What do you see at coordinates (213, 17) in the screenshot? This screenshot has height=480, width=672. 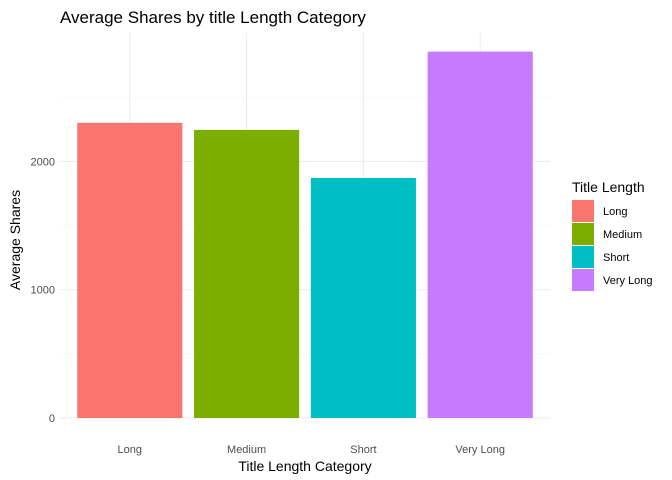 I see `chart-title: Average Shares by title Length Category` at bounding box center [213, 17].